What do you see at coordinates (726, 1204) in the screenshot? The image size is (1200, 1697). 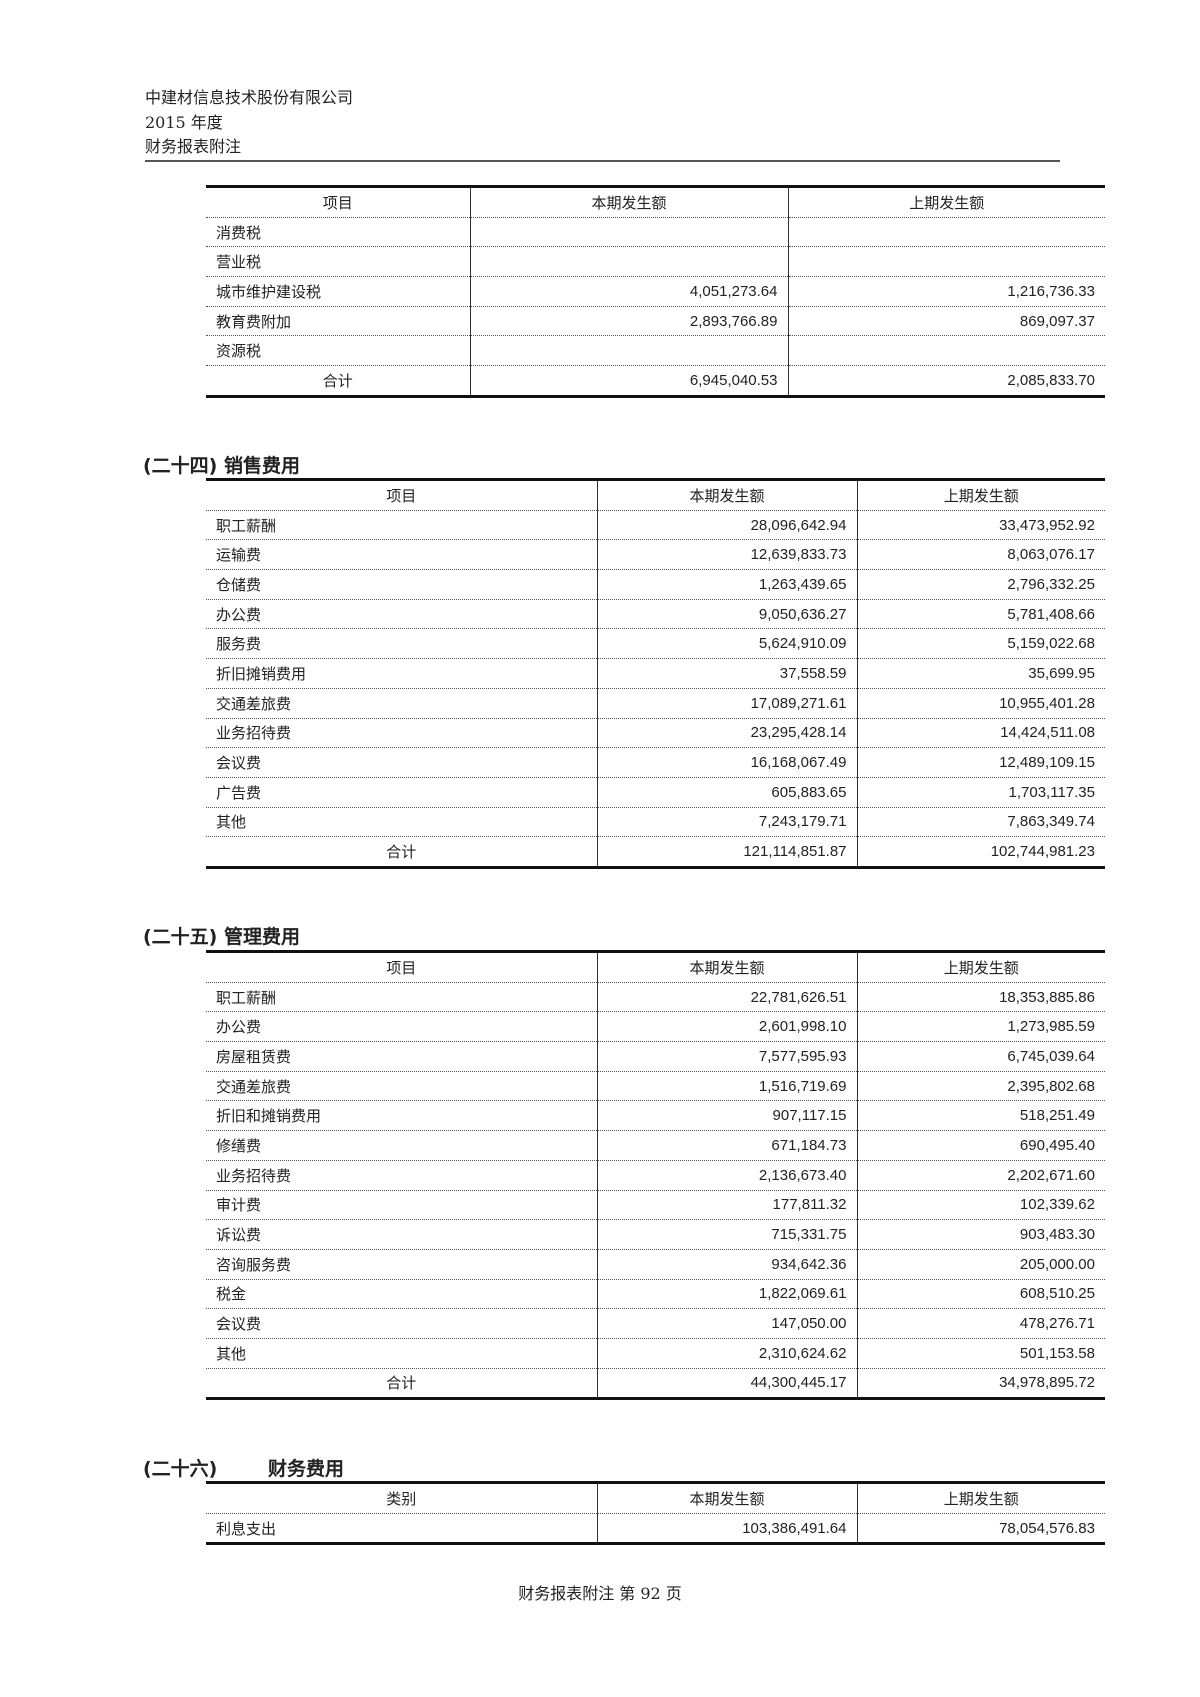 I see `current-period-amount: 177,811.32` at bounding box center [726, 1204].